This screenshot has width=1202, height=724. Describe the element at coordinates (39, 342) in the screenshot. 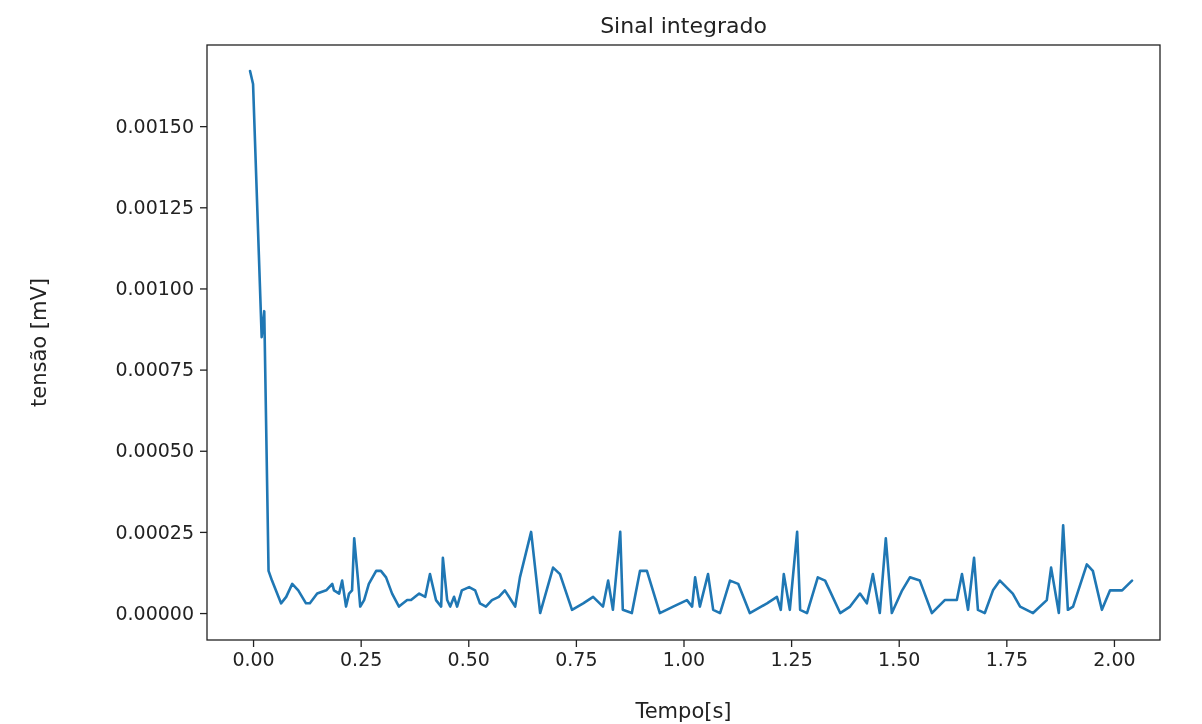

I see `y-axis-title: tensão [mV]` at that location.